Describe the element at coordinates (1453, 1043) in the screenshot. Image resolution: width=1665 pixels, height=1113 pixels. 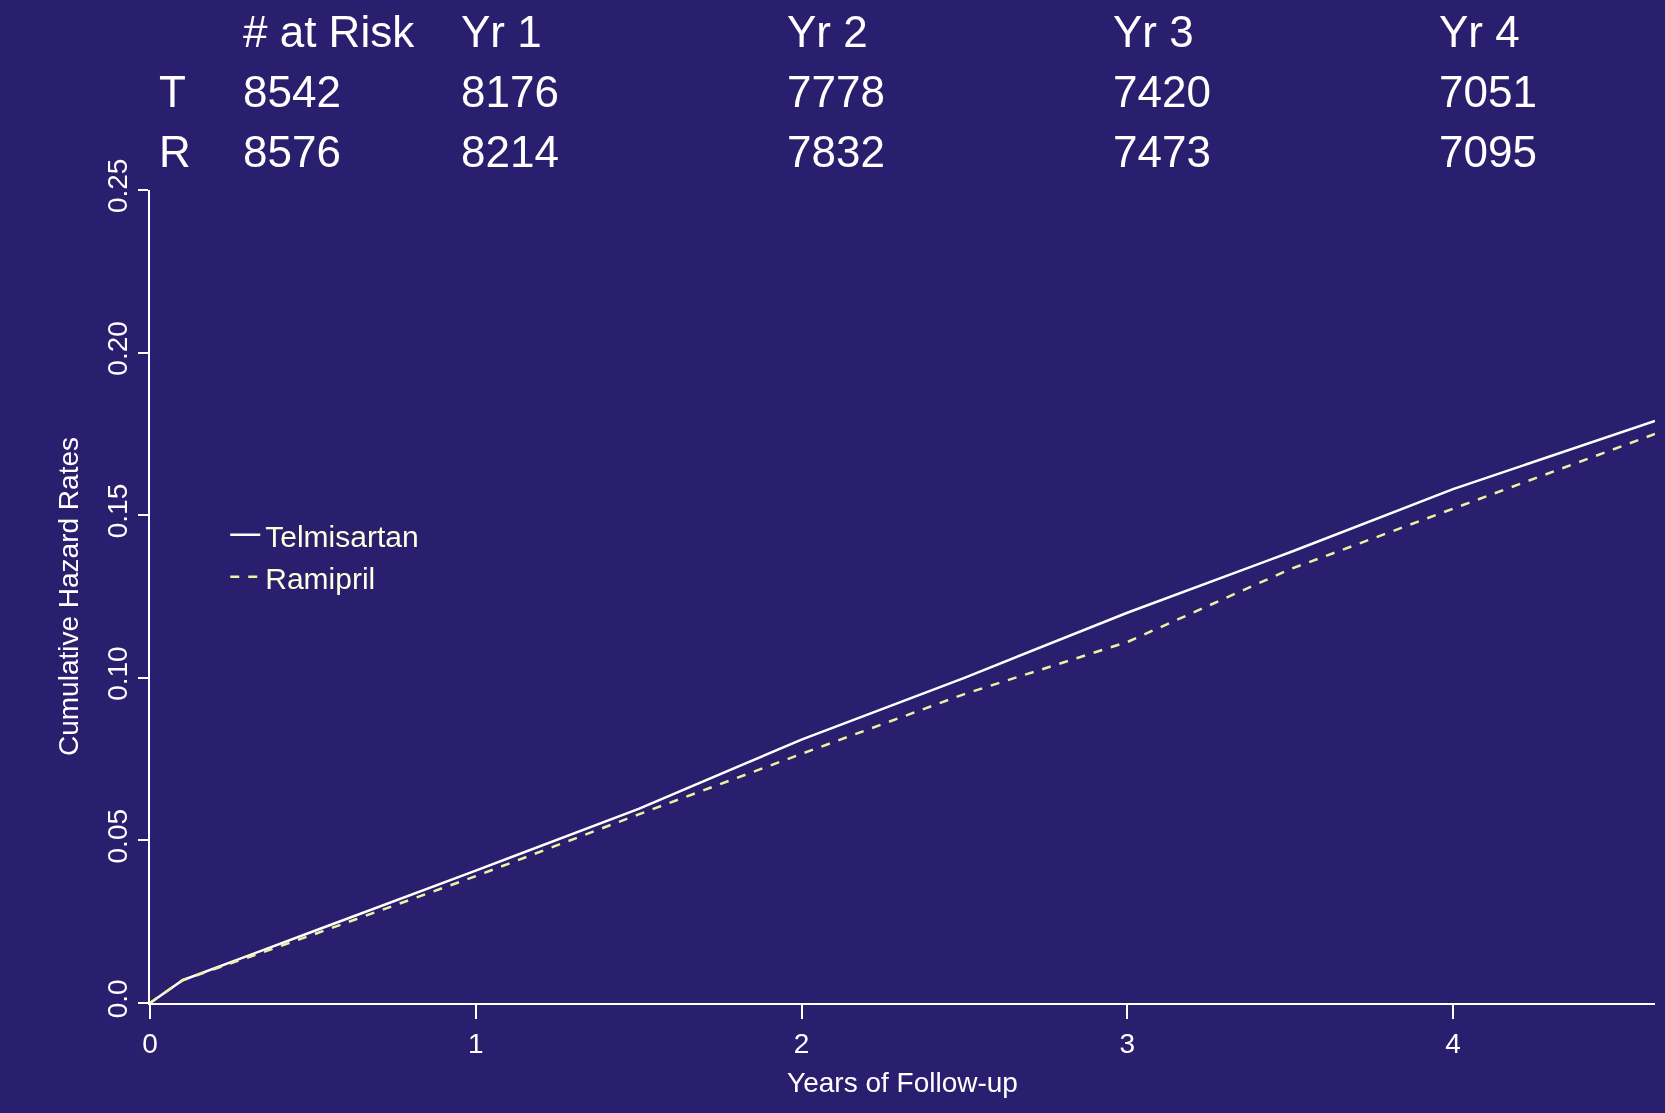
I see `x-tick-label: 4` at that location.